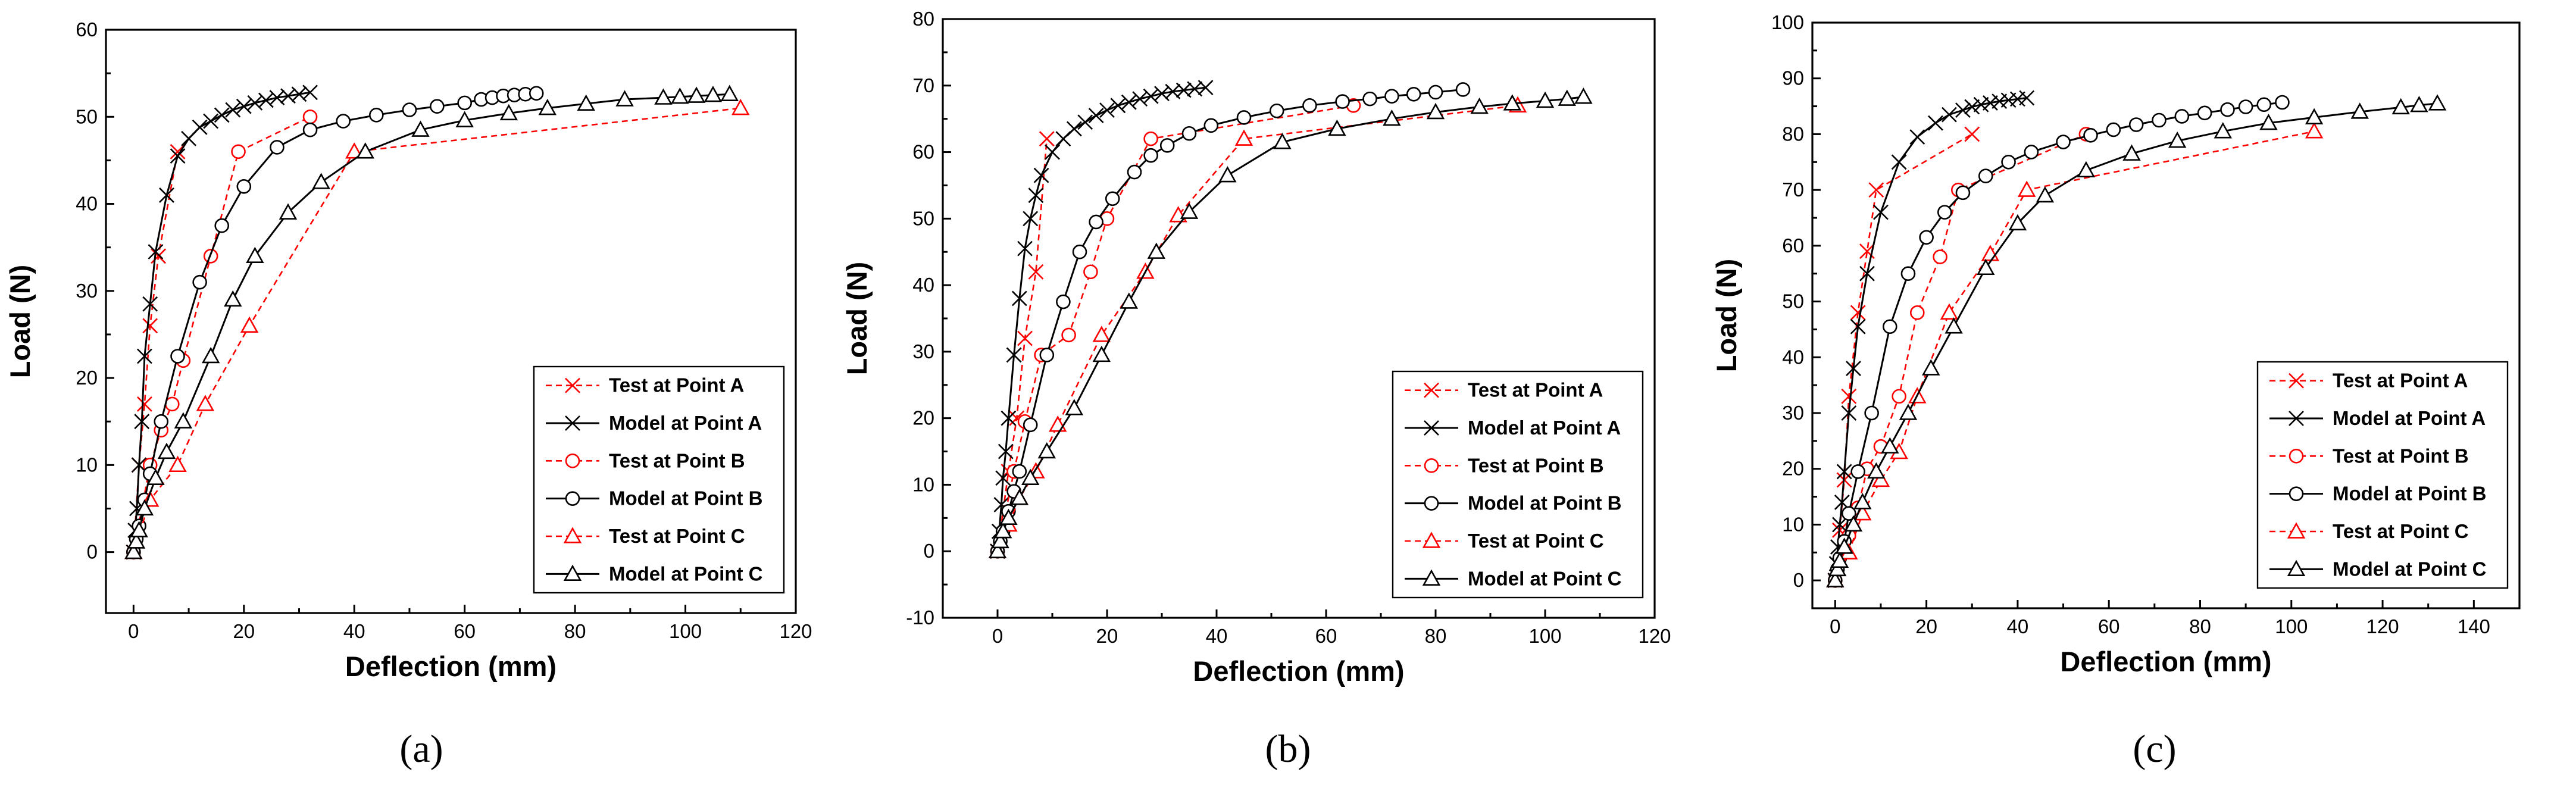 The height and width of the screenshot is (788, 2576). I want to click on x-tick-label: 20, so click(1926, 626).